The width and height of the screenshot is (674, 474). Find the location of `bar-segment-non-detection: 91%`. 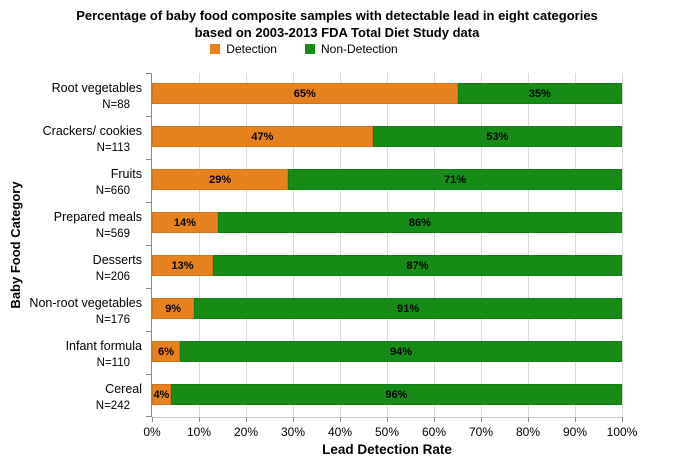

bar-segment-non-detection: 91% is located at coordinates (408, 308).